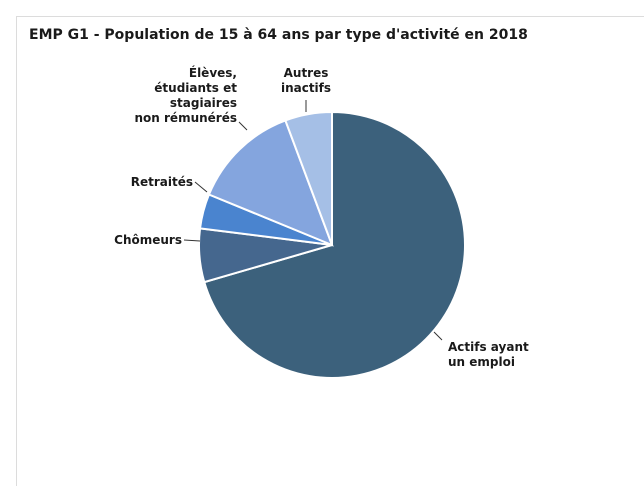  Describe the element at coordinates (306, 80) in the screenshot. I see `slice-label-5: Autres inactifs` at that location.